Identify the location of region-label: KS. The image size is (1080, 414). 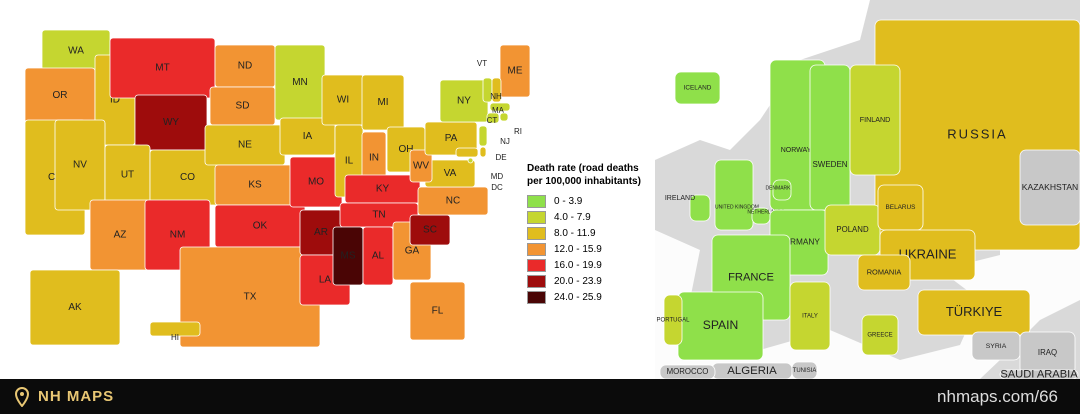
(255, 185).